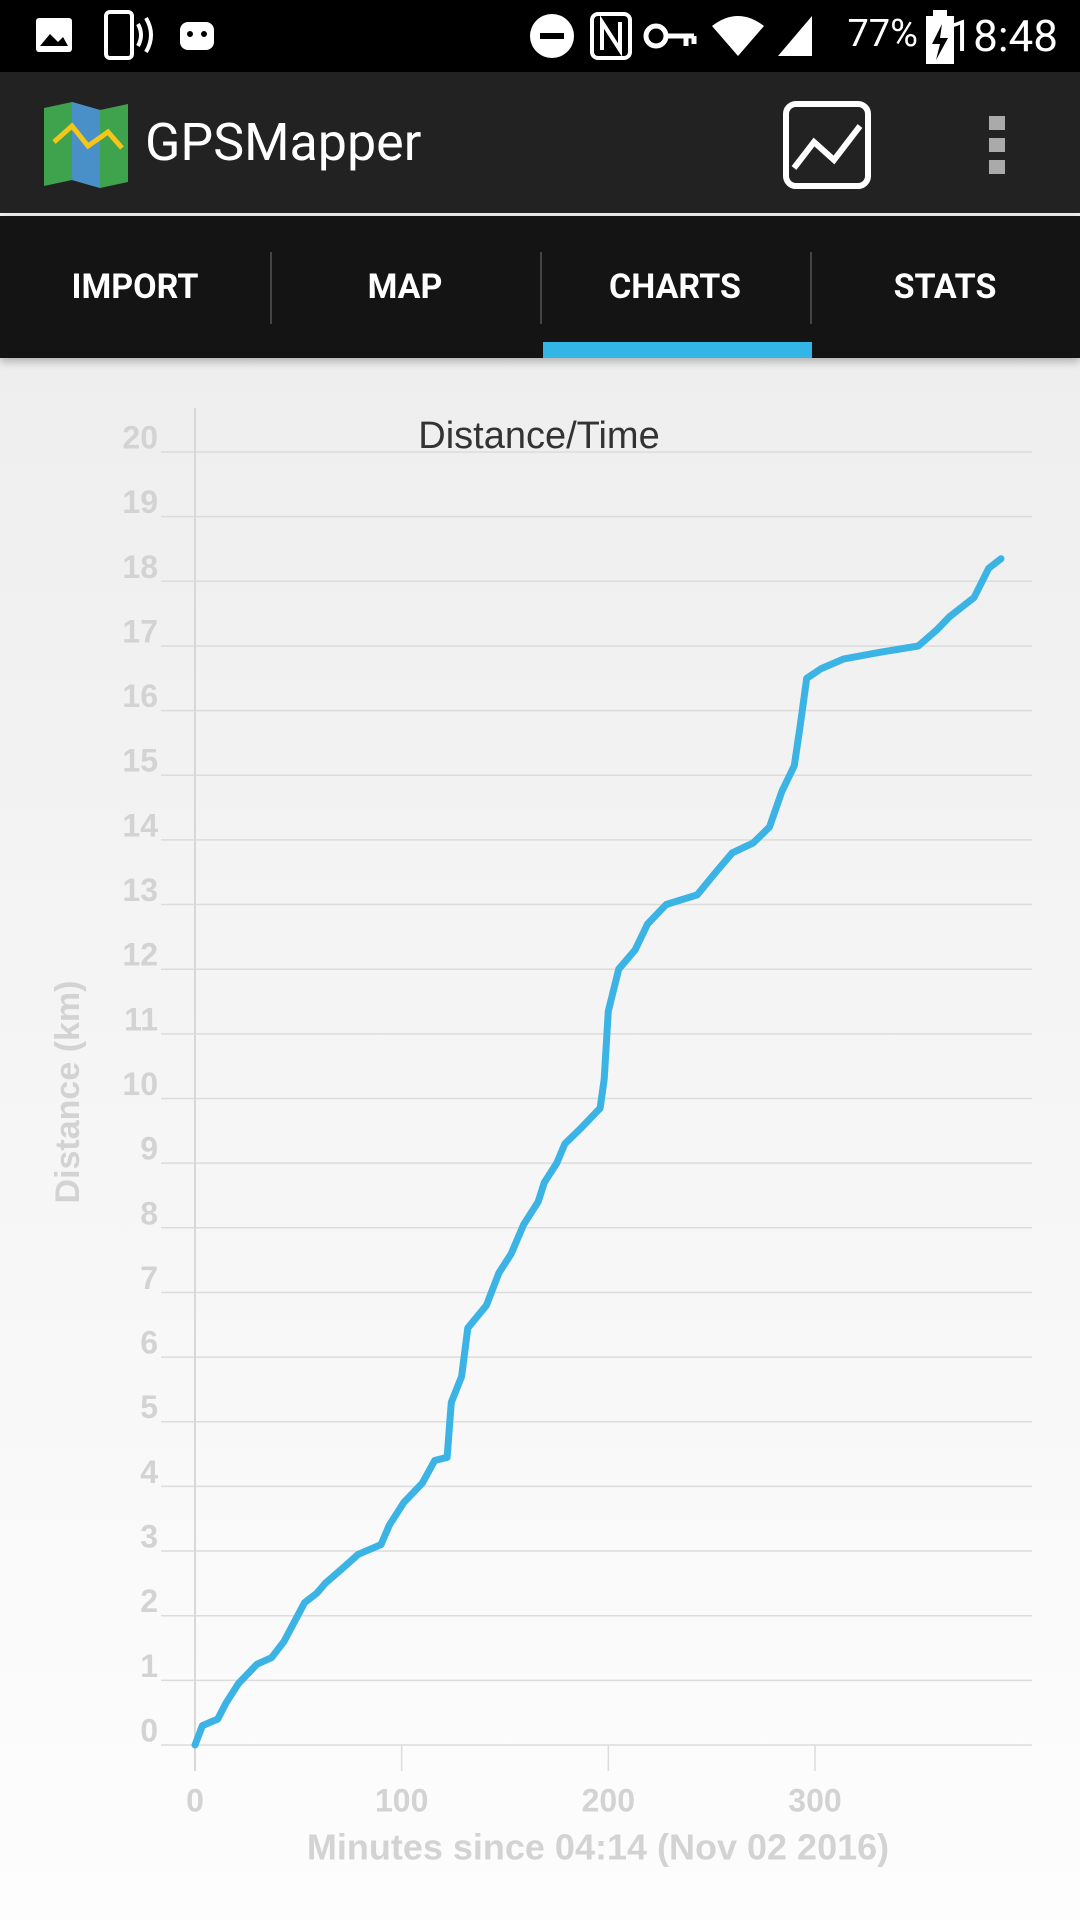  I want to click on status-bar: 77% 18:48, so click(540, 36).